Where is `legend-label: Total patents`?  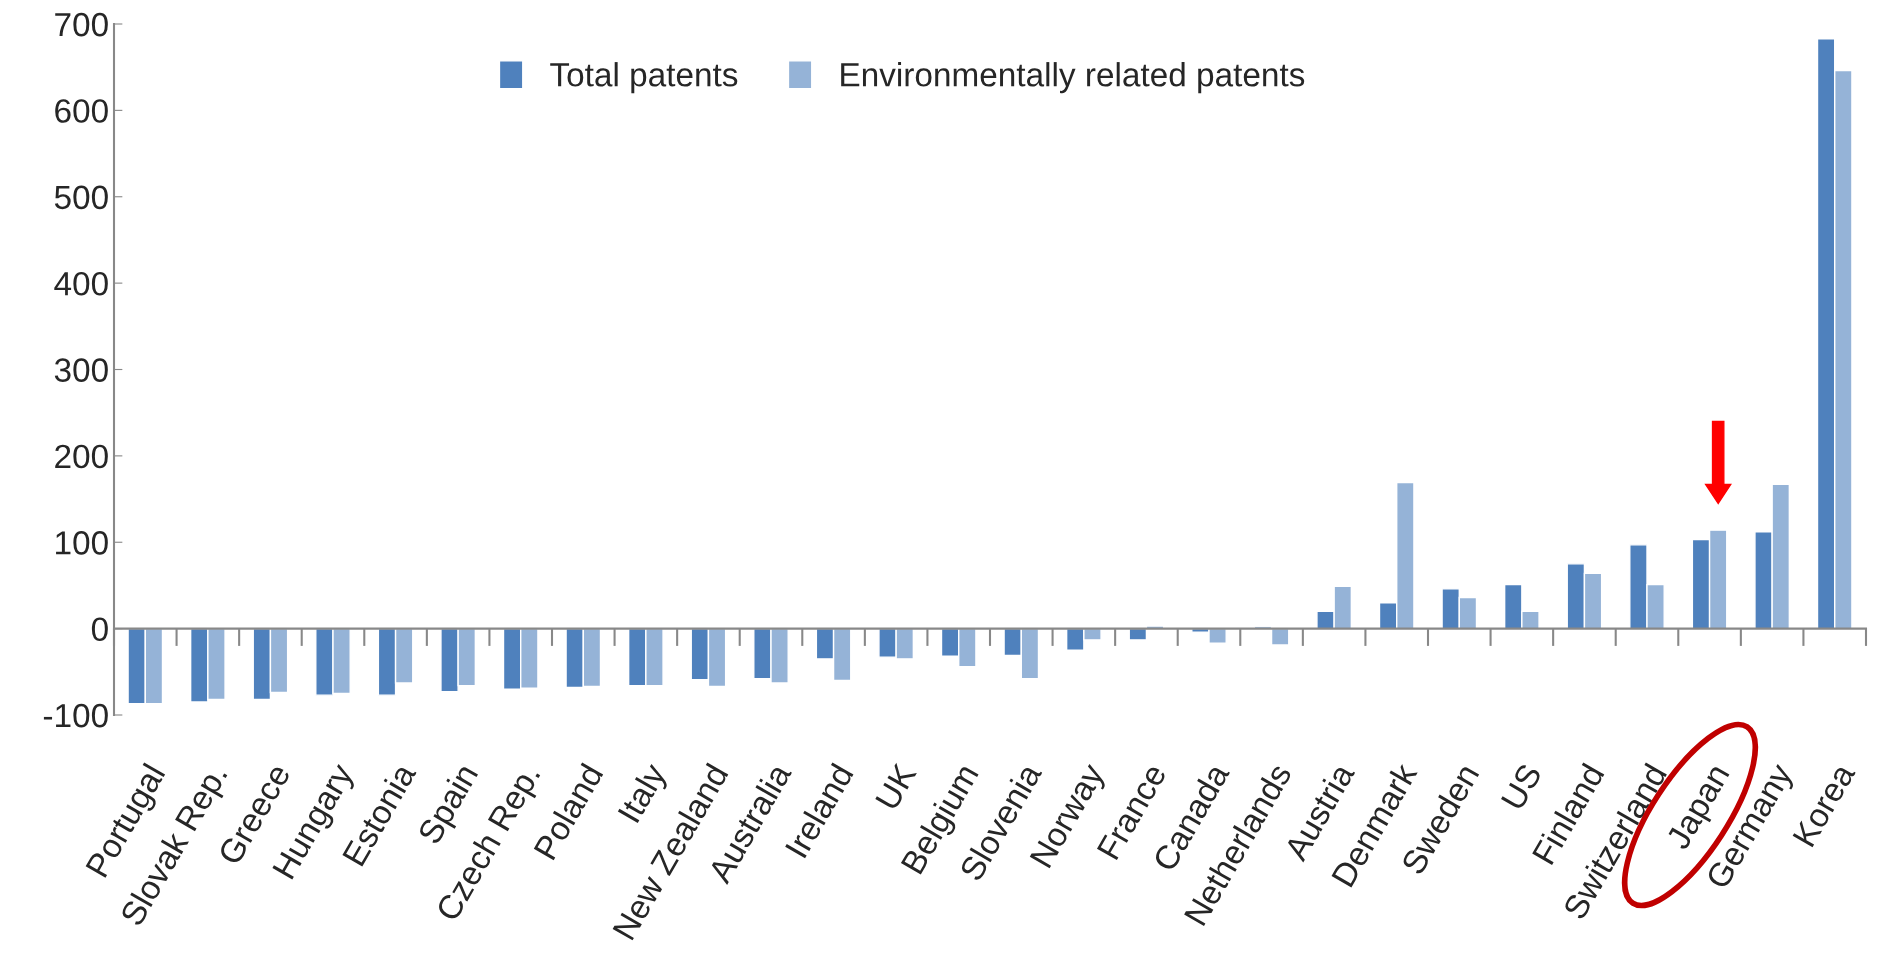 legend-label: Total patents is located at coordinates (644, 78).